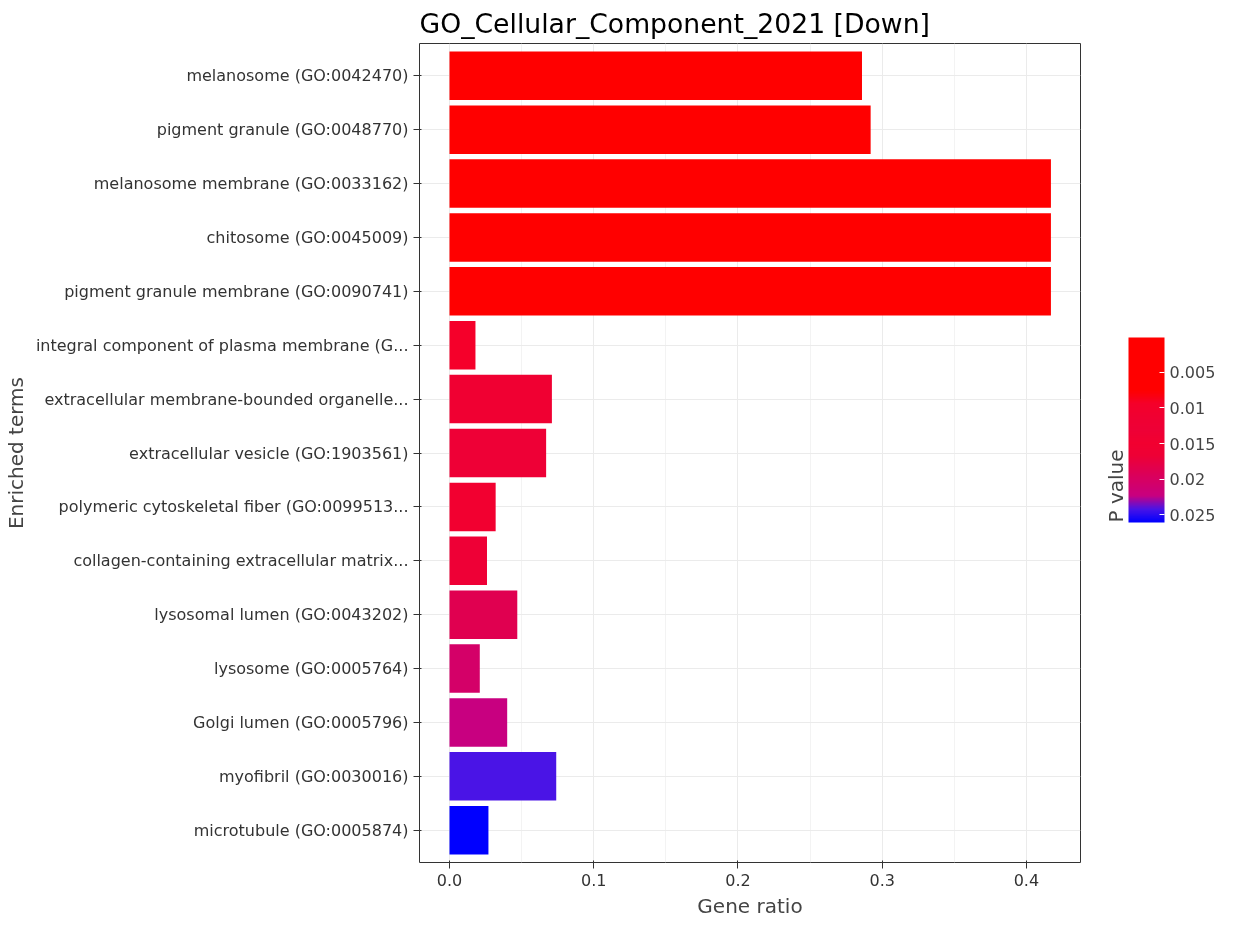 This screenshot has width=1239, height=928. What do you see at coordinates (281, 615) in the screenshot?
I see `y-tick-label: lysosomal lumen (GO:0043202)` at bounding box center [281, 615].